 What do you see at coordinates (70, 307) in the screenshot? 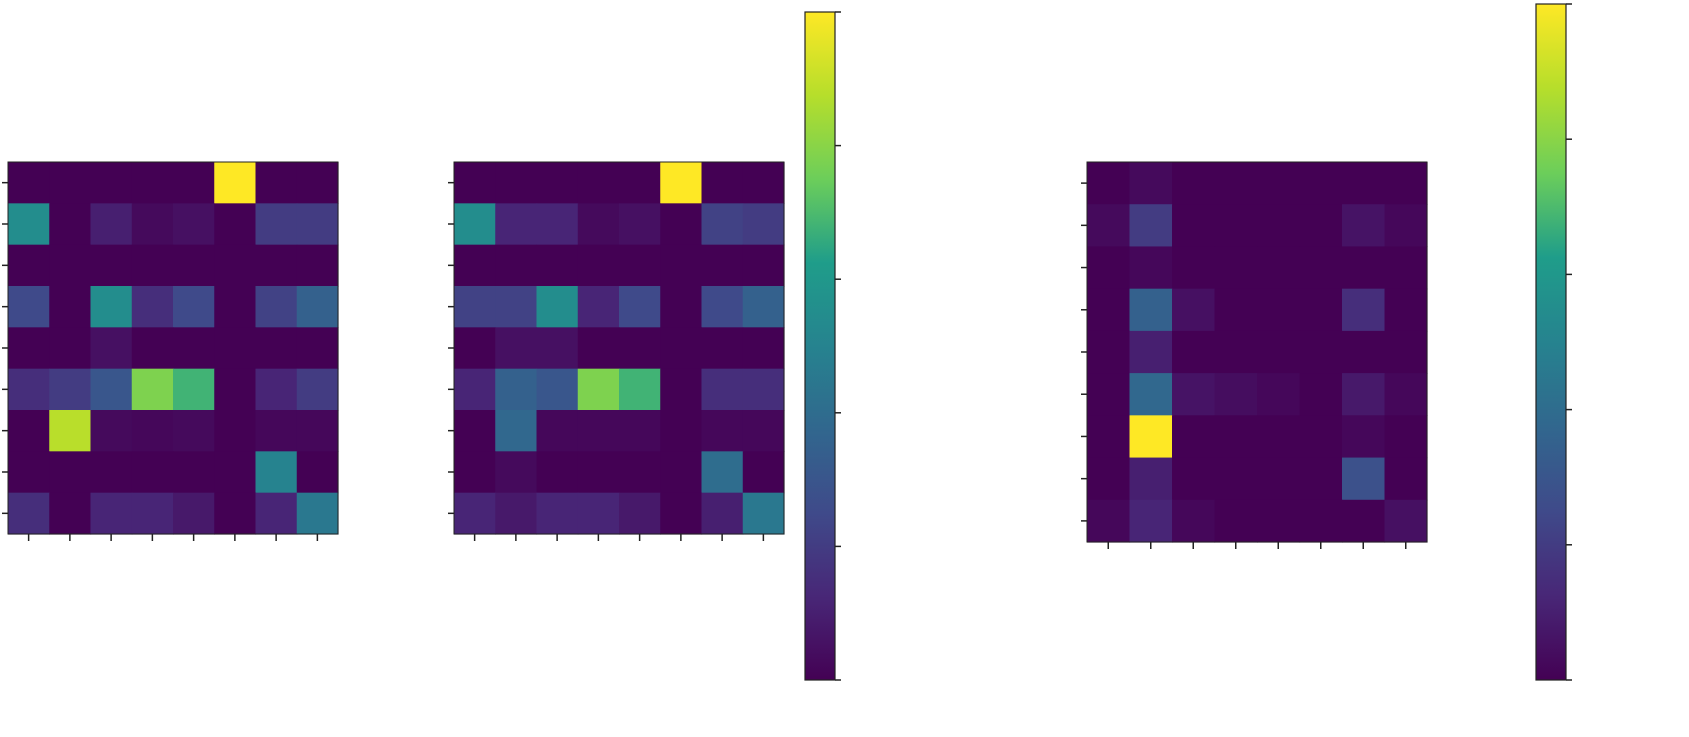
I see `heatmap-1-cell-r3-c1` at bounding box center [70, 307].